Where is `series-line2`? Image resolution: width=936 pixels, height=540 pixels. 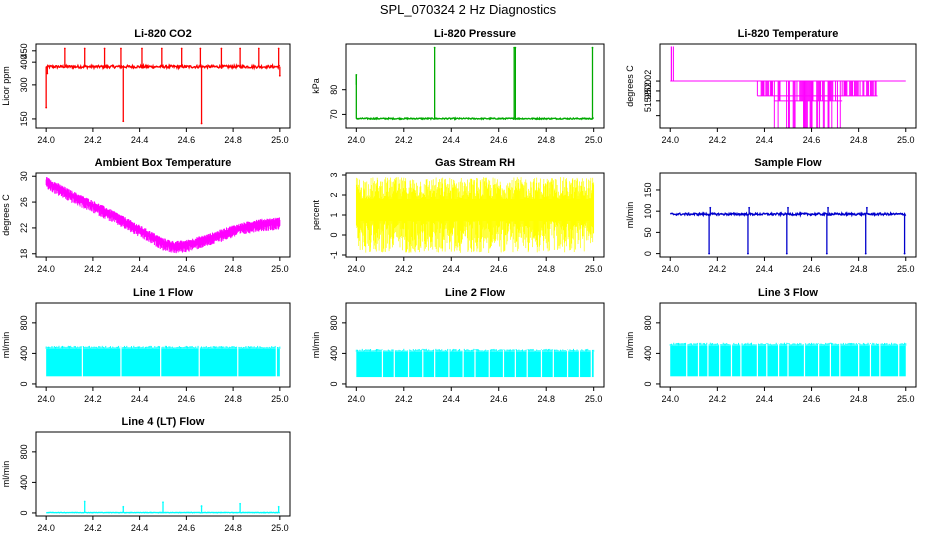 series-line2 is located at coordinates (475, 363).